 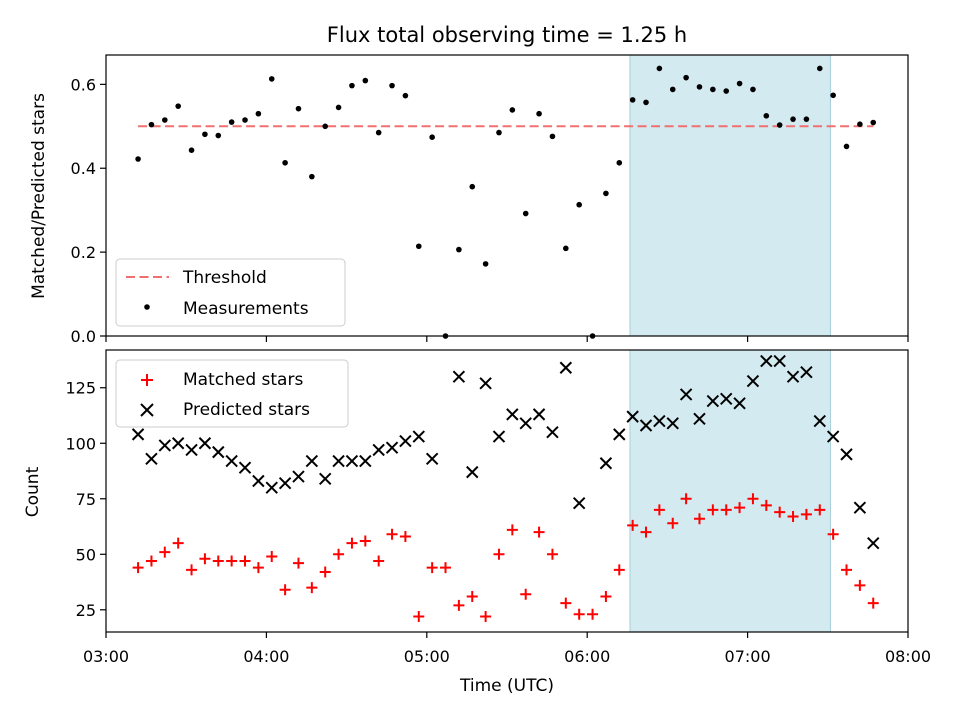 I want to click on matched-stars-points, so click(x=505, y=557).